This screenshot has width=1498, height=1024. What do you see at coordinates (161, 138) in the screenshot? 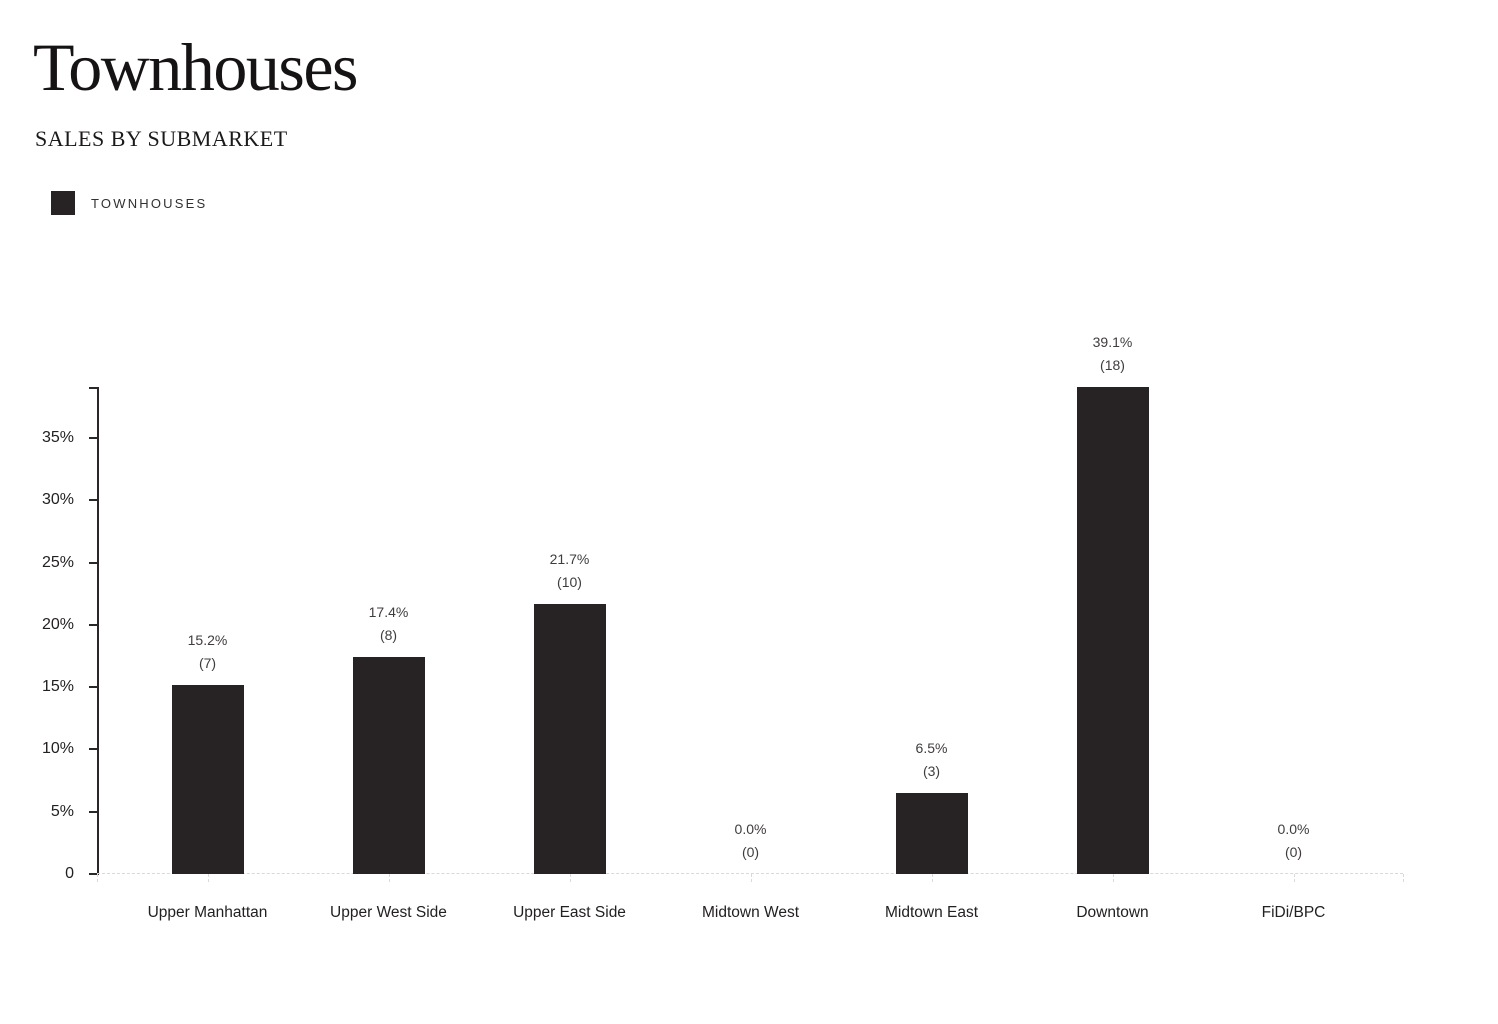
I see `page-subtitle: SALES BY SUBMARKET` at bounding box center [161, 138].